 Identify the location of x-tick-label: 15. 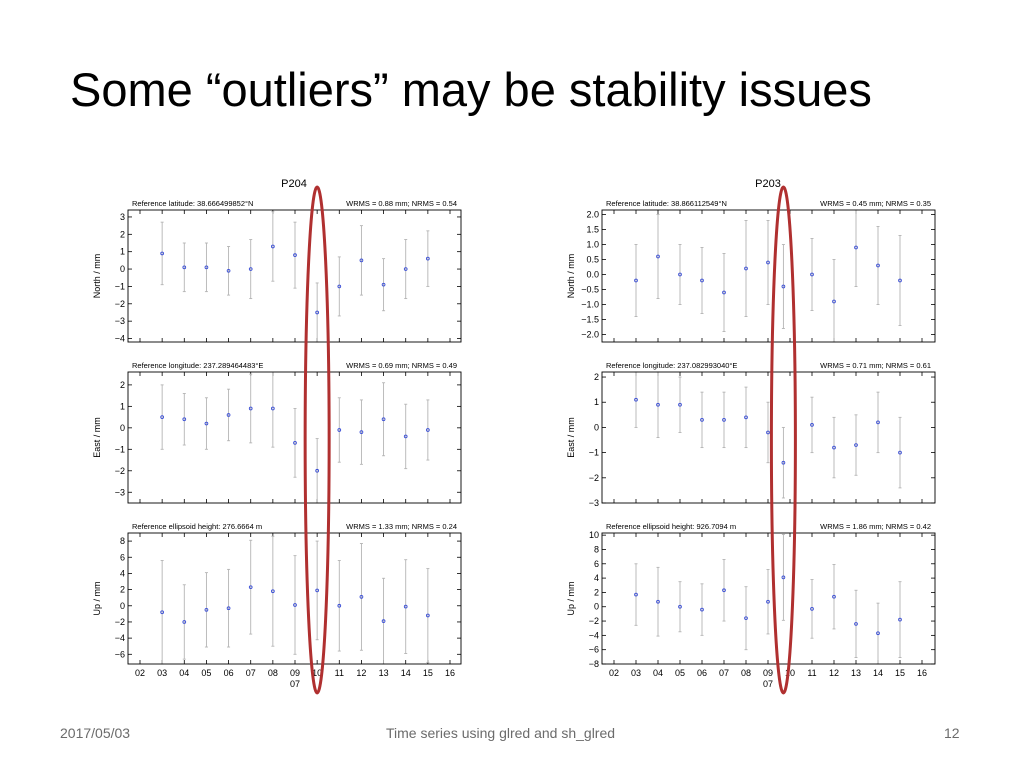
(428, 673).